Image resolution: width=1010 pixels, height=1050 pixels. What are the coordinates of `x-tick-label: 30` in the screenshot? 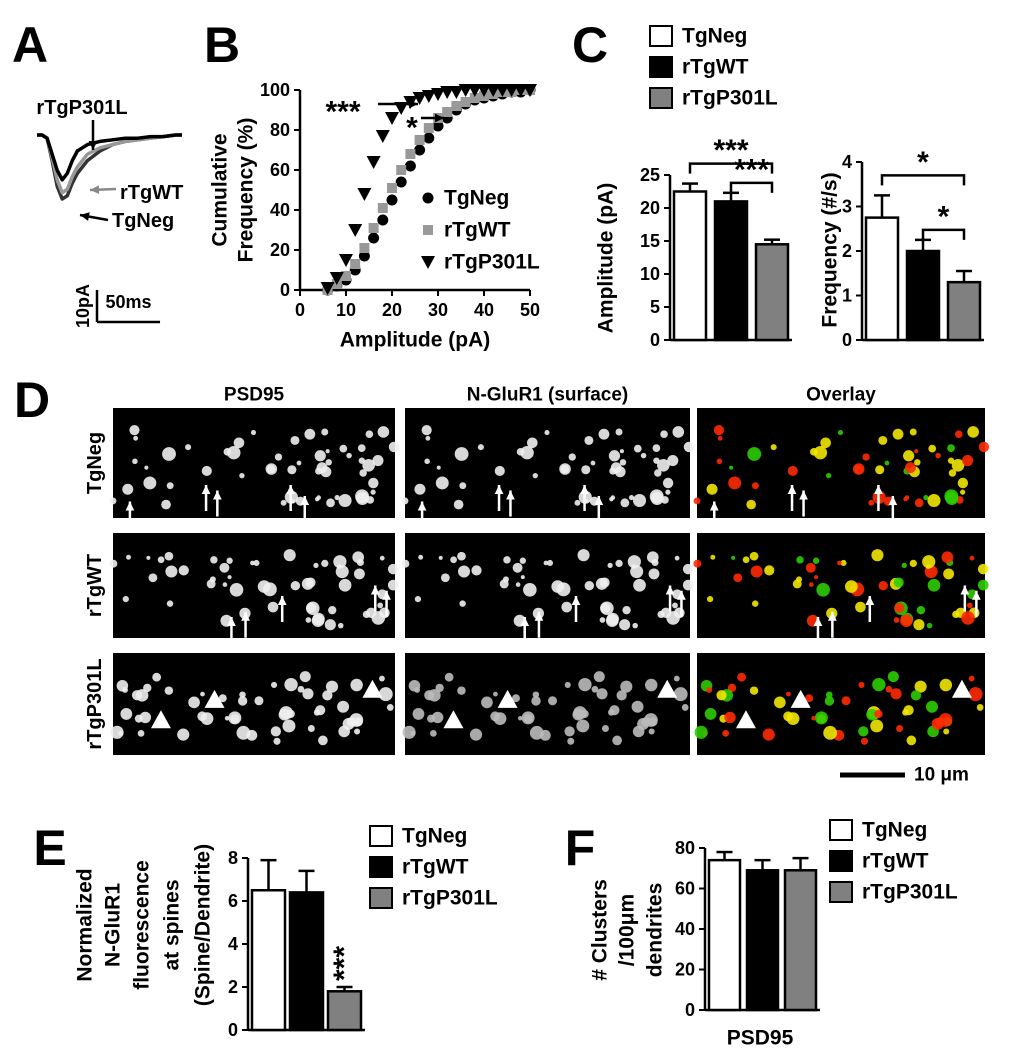 It's located at (438, 310).